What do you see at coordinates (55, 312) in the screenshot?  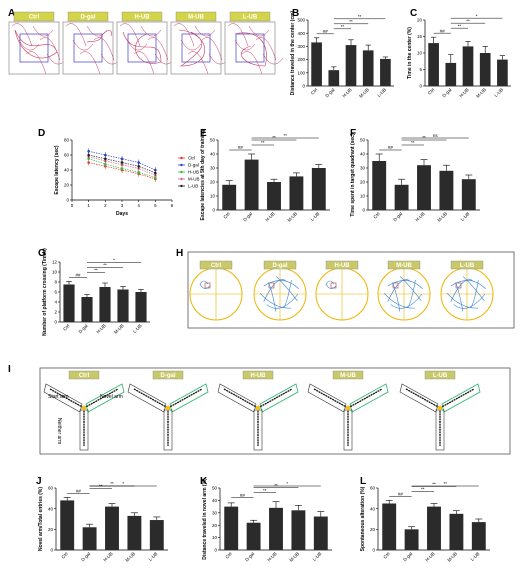 I see `y-tick-label: 2` at bounding box center [55, 312].